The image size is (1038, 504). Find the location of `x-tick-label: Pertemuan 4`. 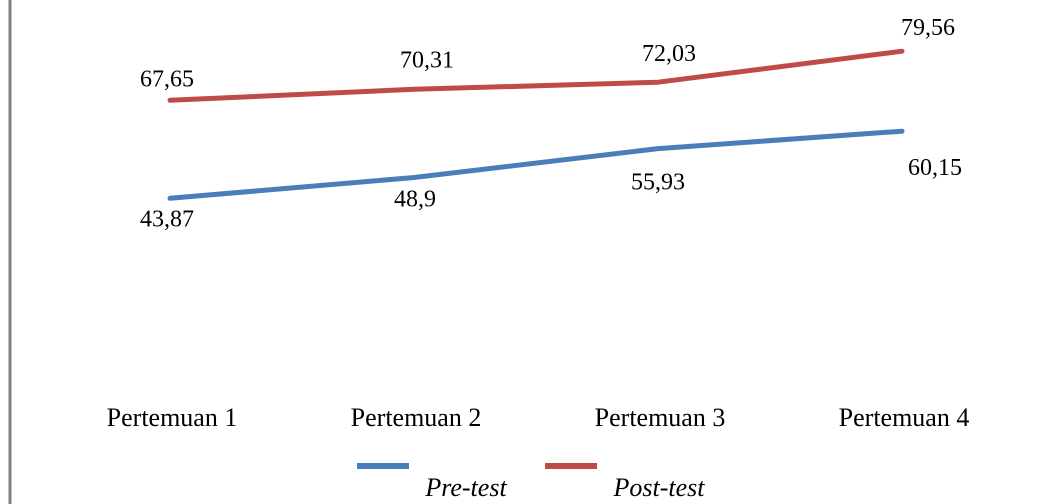

x-tick-label: Pertemuan 4 is located at coordinates (904, 417).